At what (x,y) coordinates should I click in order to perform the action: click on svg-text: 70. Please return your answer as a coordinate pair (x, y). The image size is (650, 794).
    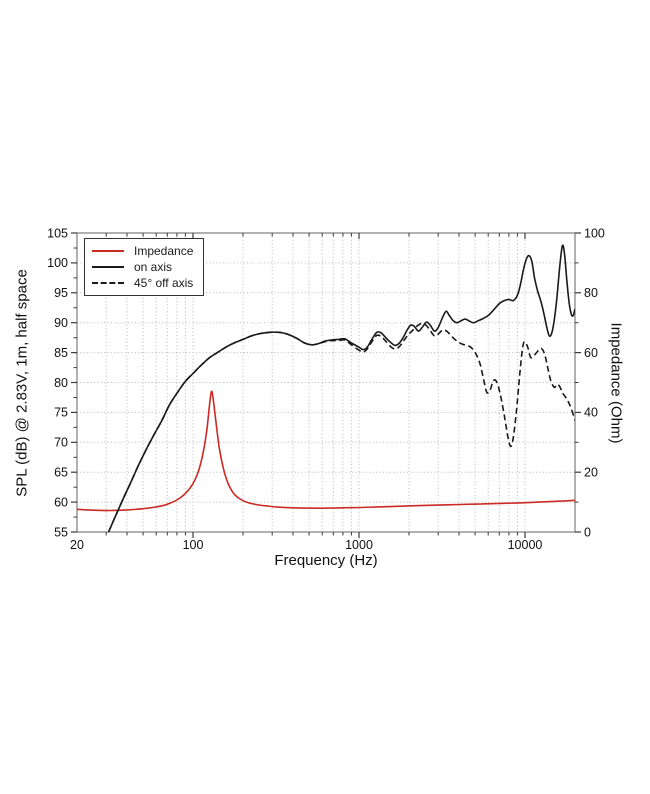
    Looking at the image, I should click on (61, 443).